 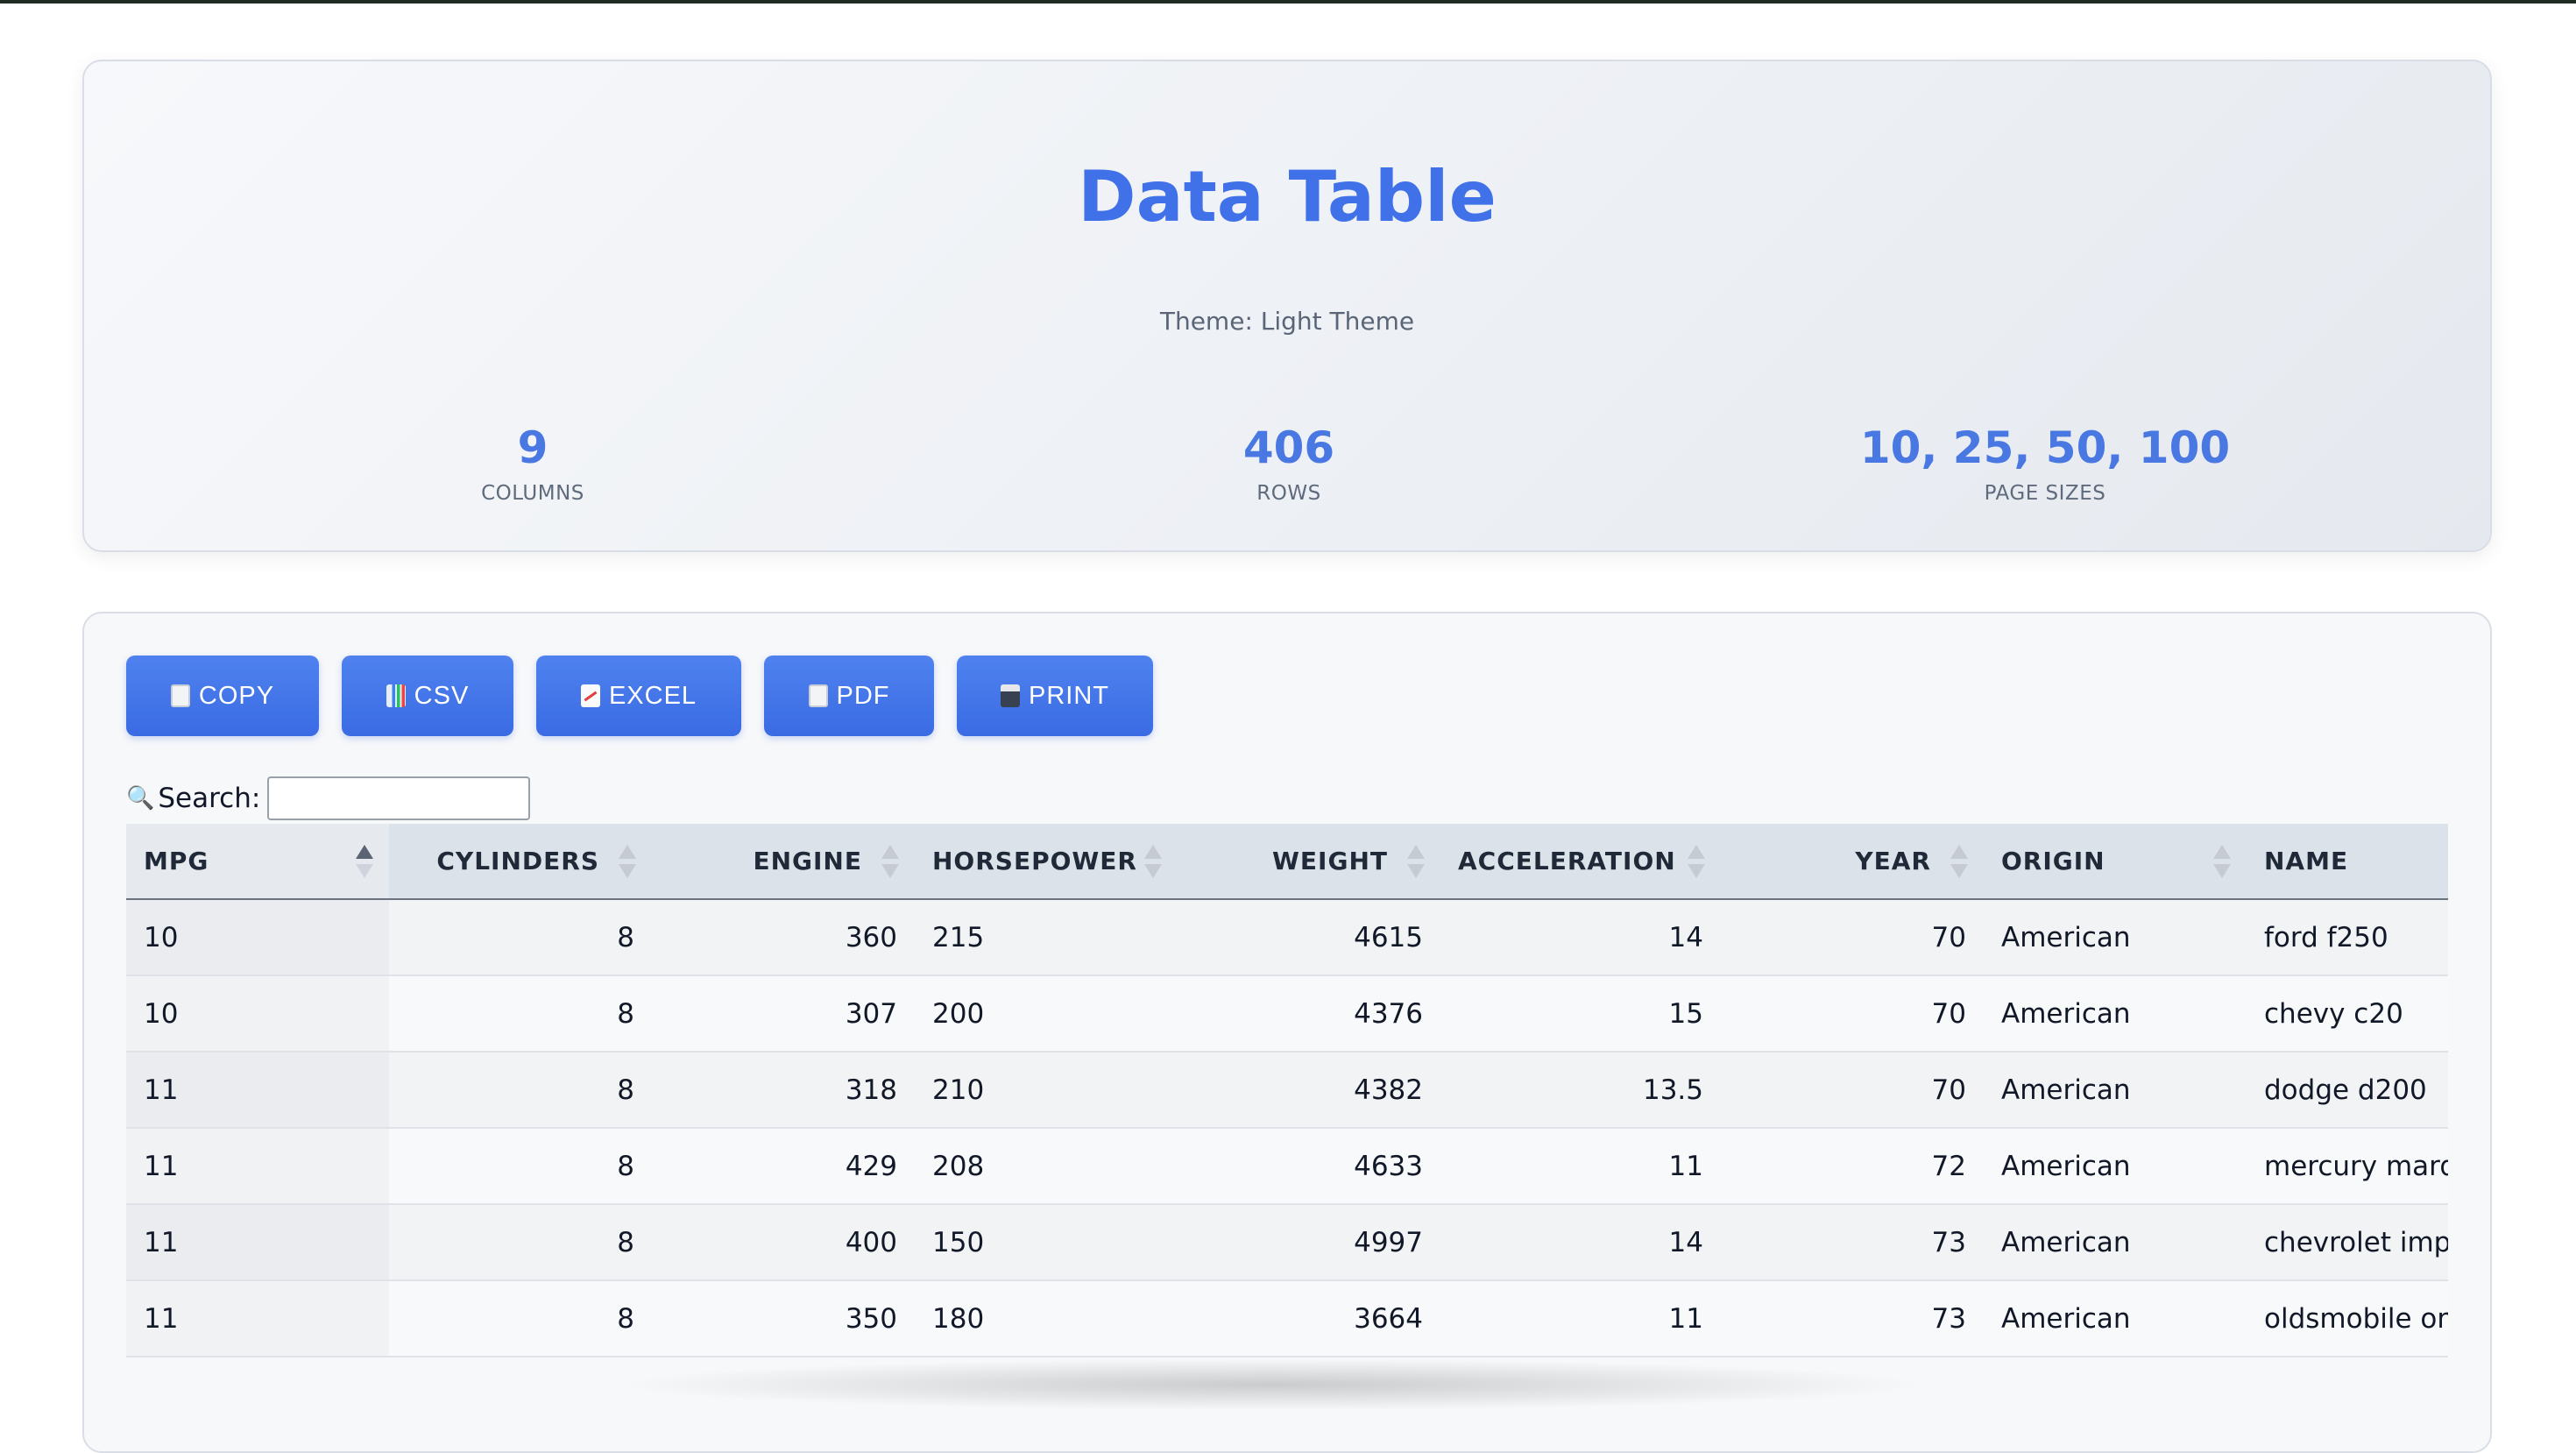 I want to click on column-header-engine: ENGINE, so click(x=783, y=862).